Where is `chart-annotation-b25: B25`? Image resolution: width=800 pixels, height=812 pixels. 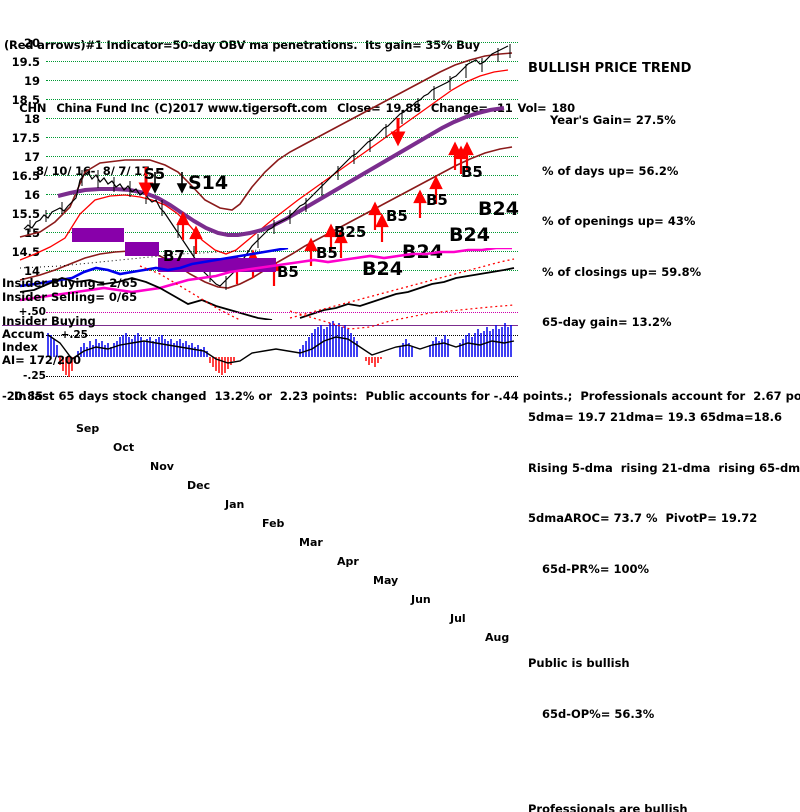
chart-annotation-b25: B25 is located at coordinates (350, 232).